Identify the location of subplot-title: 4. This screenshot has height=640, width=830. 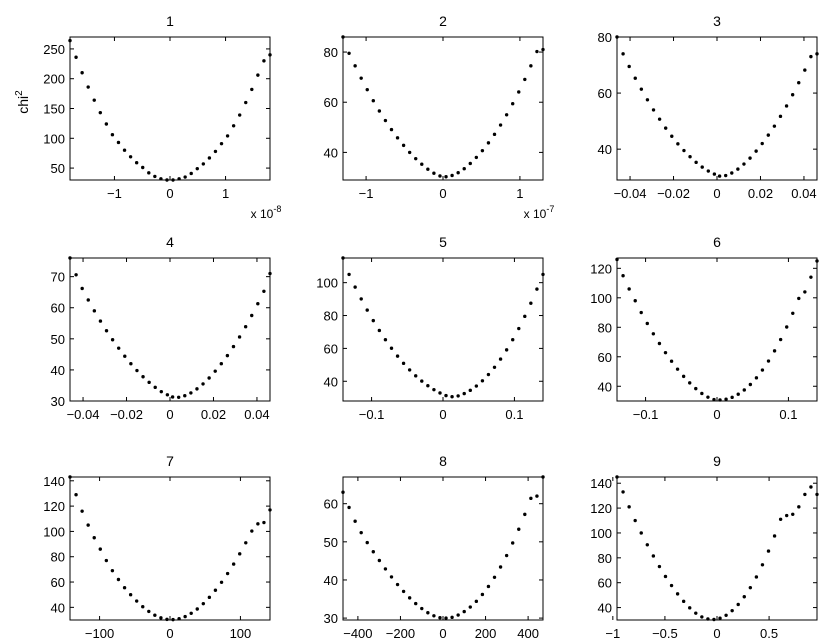
(170, 242).